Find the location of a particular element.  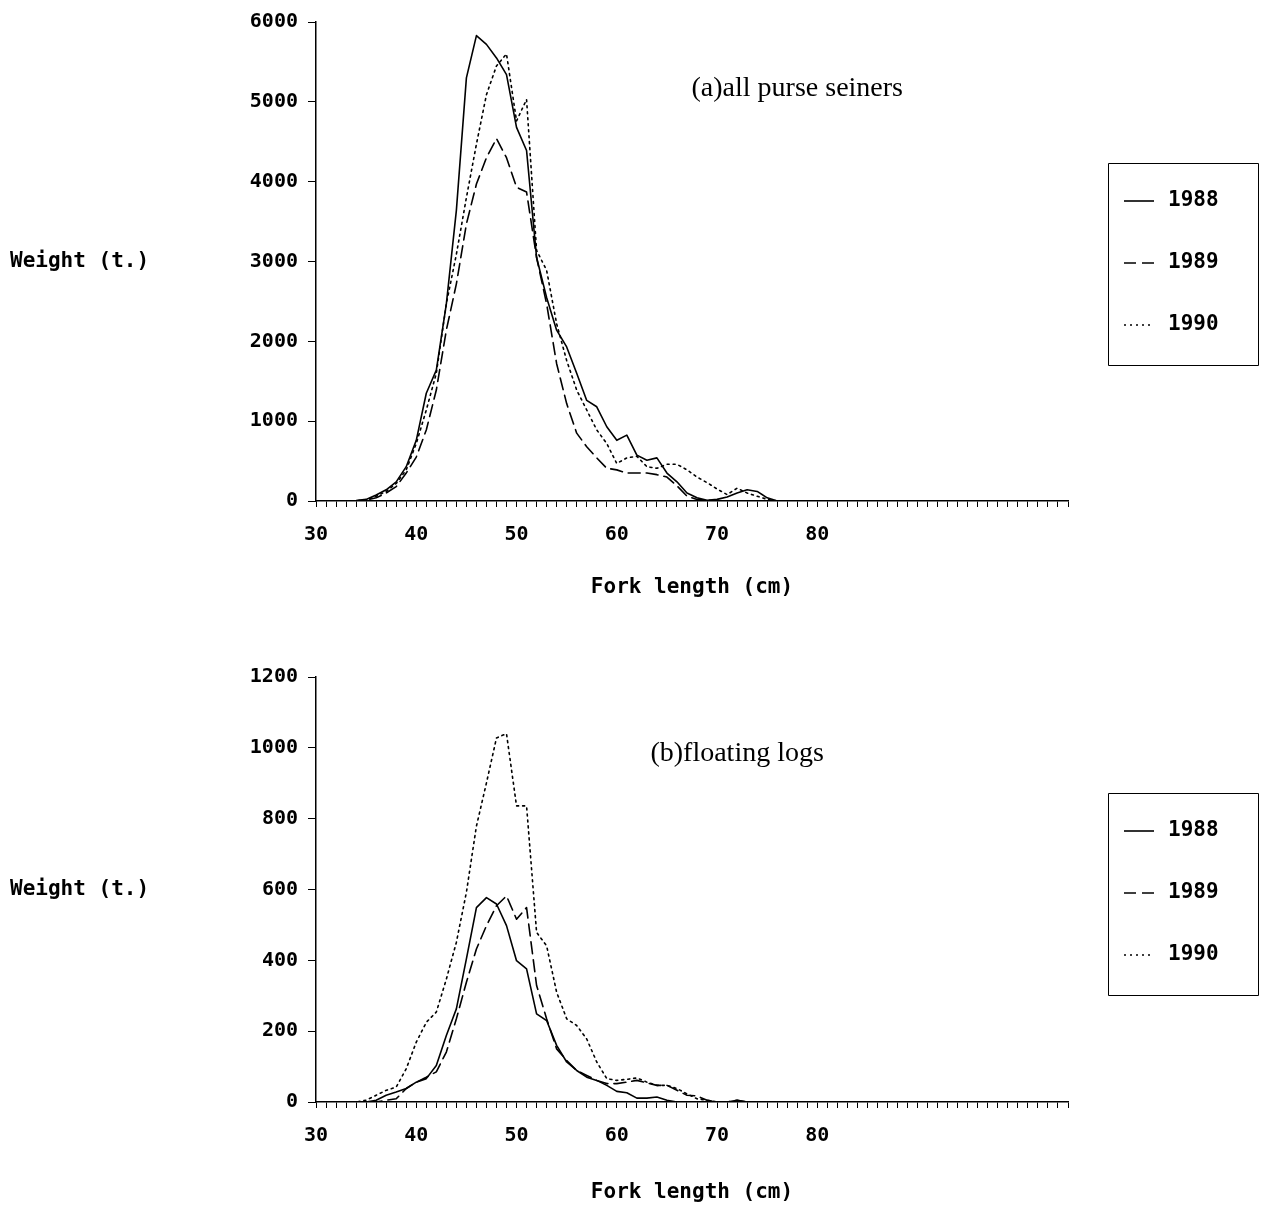

annotation: (a)all purse seiners is located at coordinates (797, 87).